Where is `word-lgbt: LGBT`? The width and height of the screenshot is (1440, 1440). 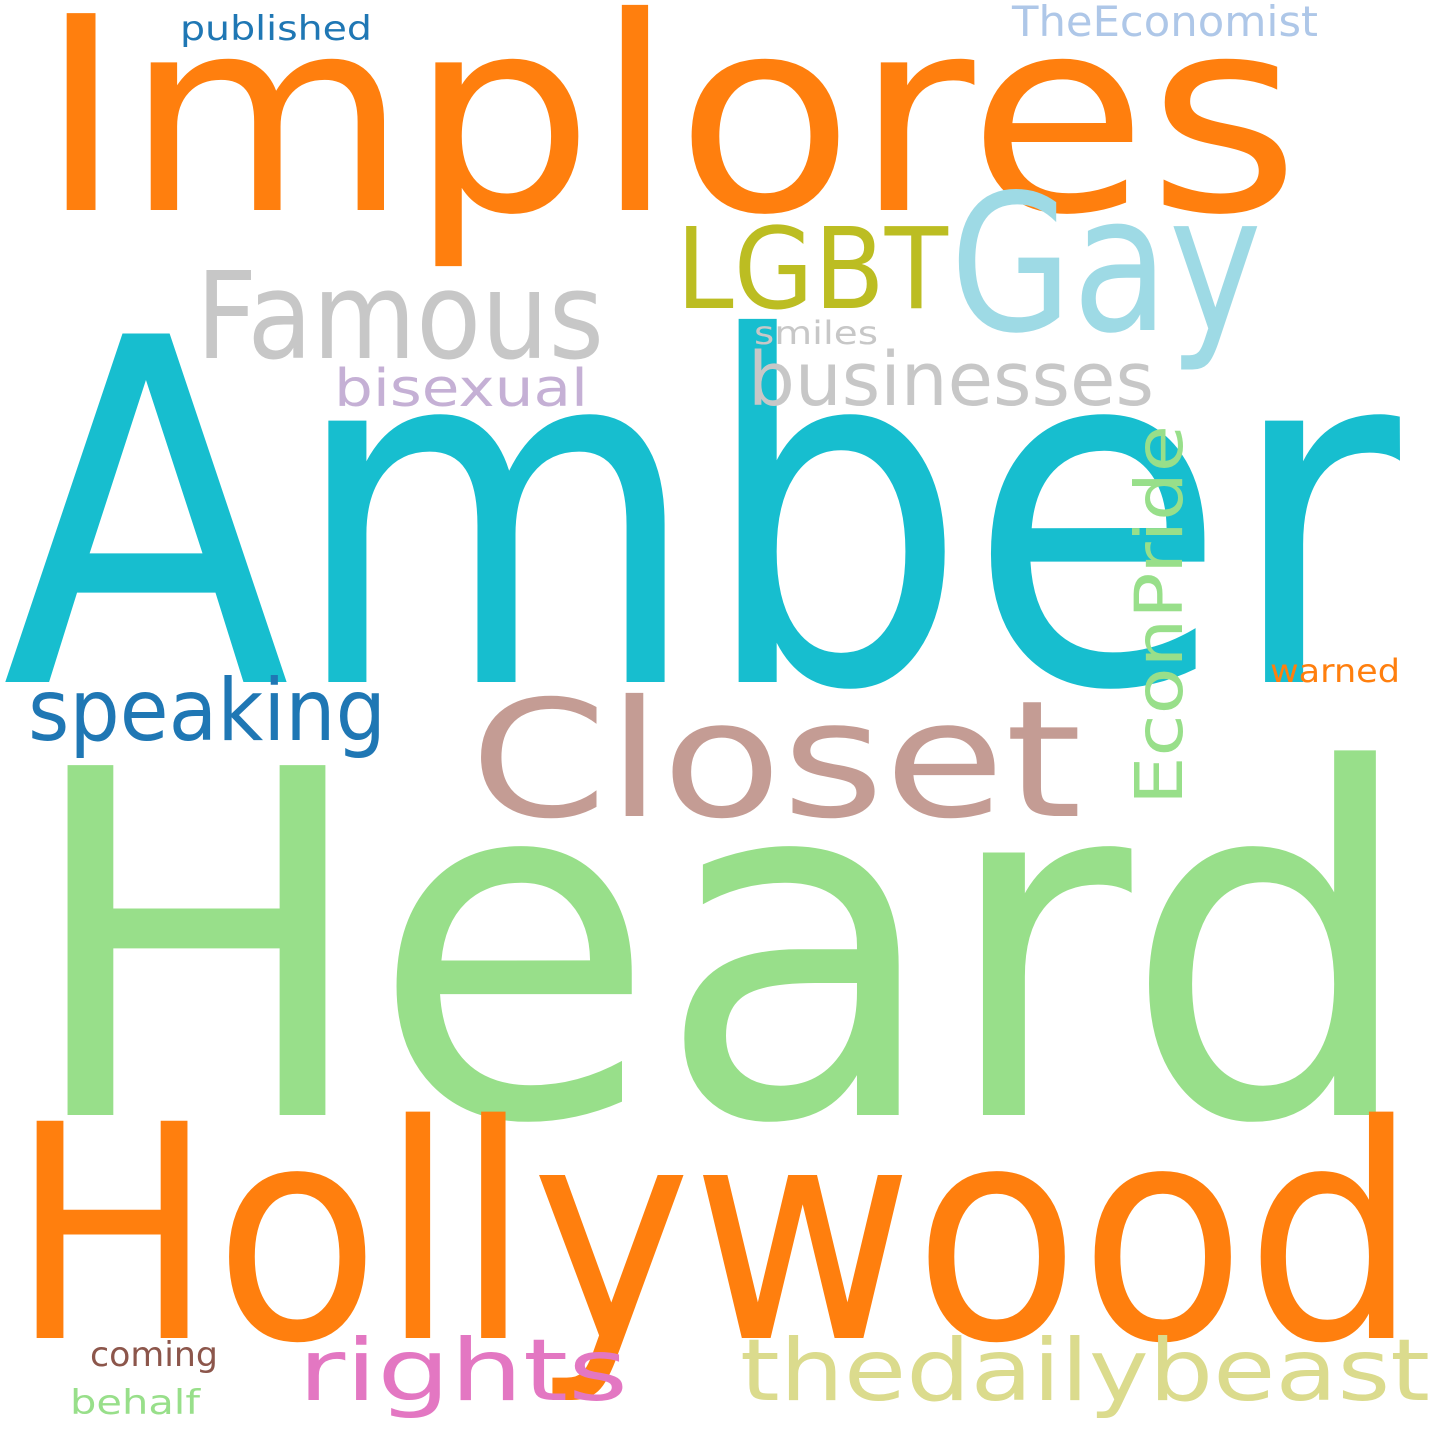
word-lgbt: LGBT is located at coordinates (812, 270).